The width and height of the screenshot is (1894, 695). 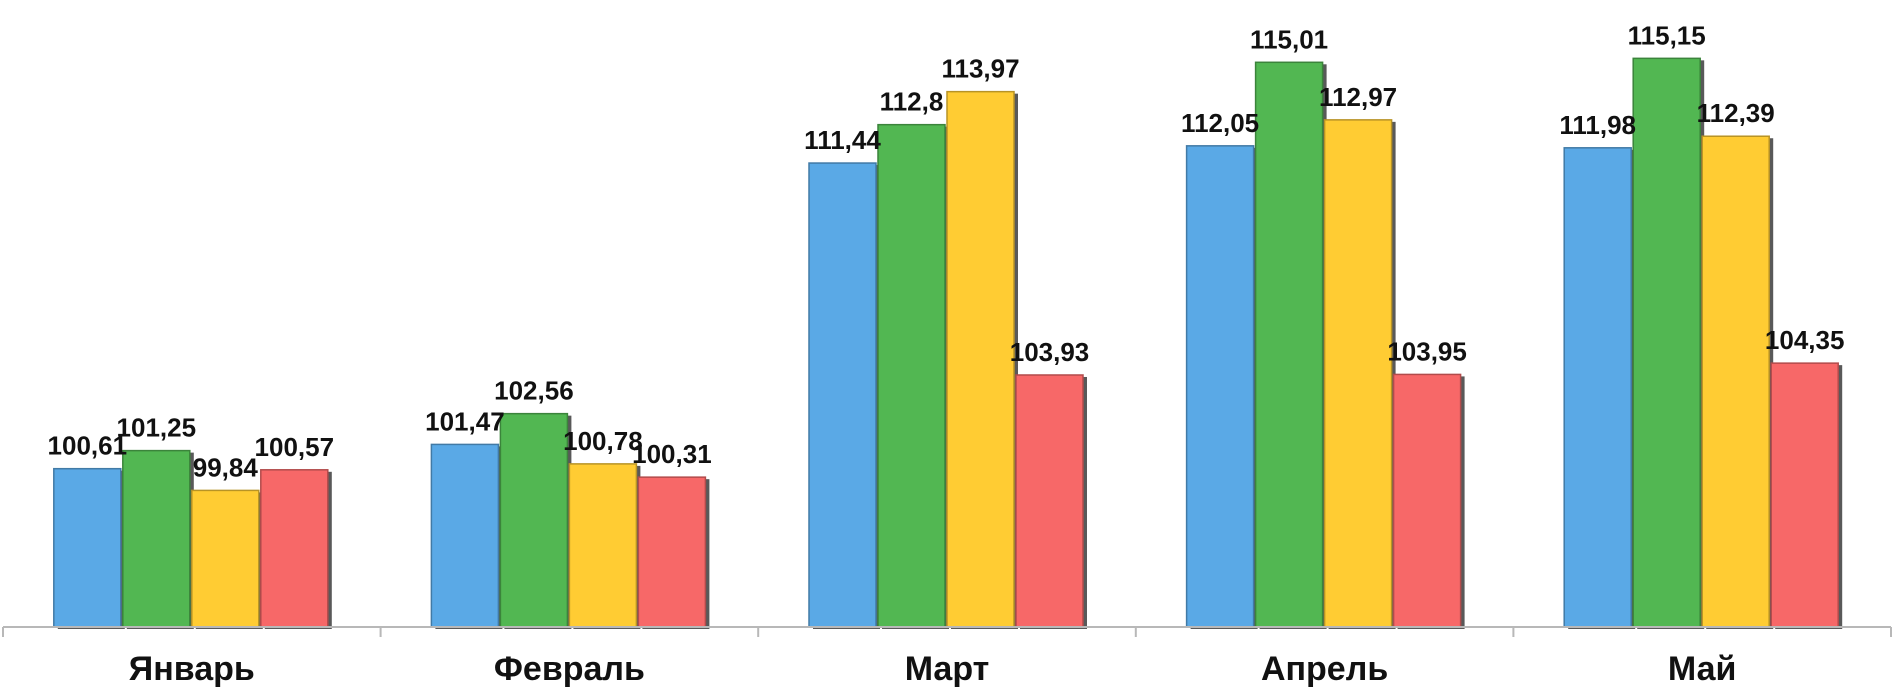 What do you see at coordinates (912, 102) in the screenshot?
I see `bar-value-label: 112,8` at bounding box center [912, 102].